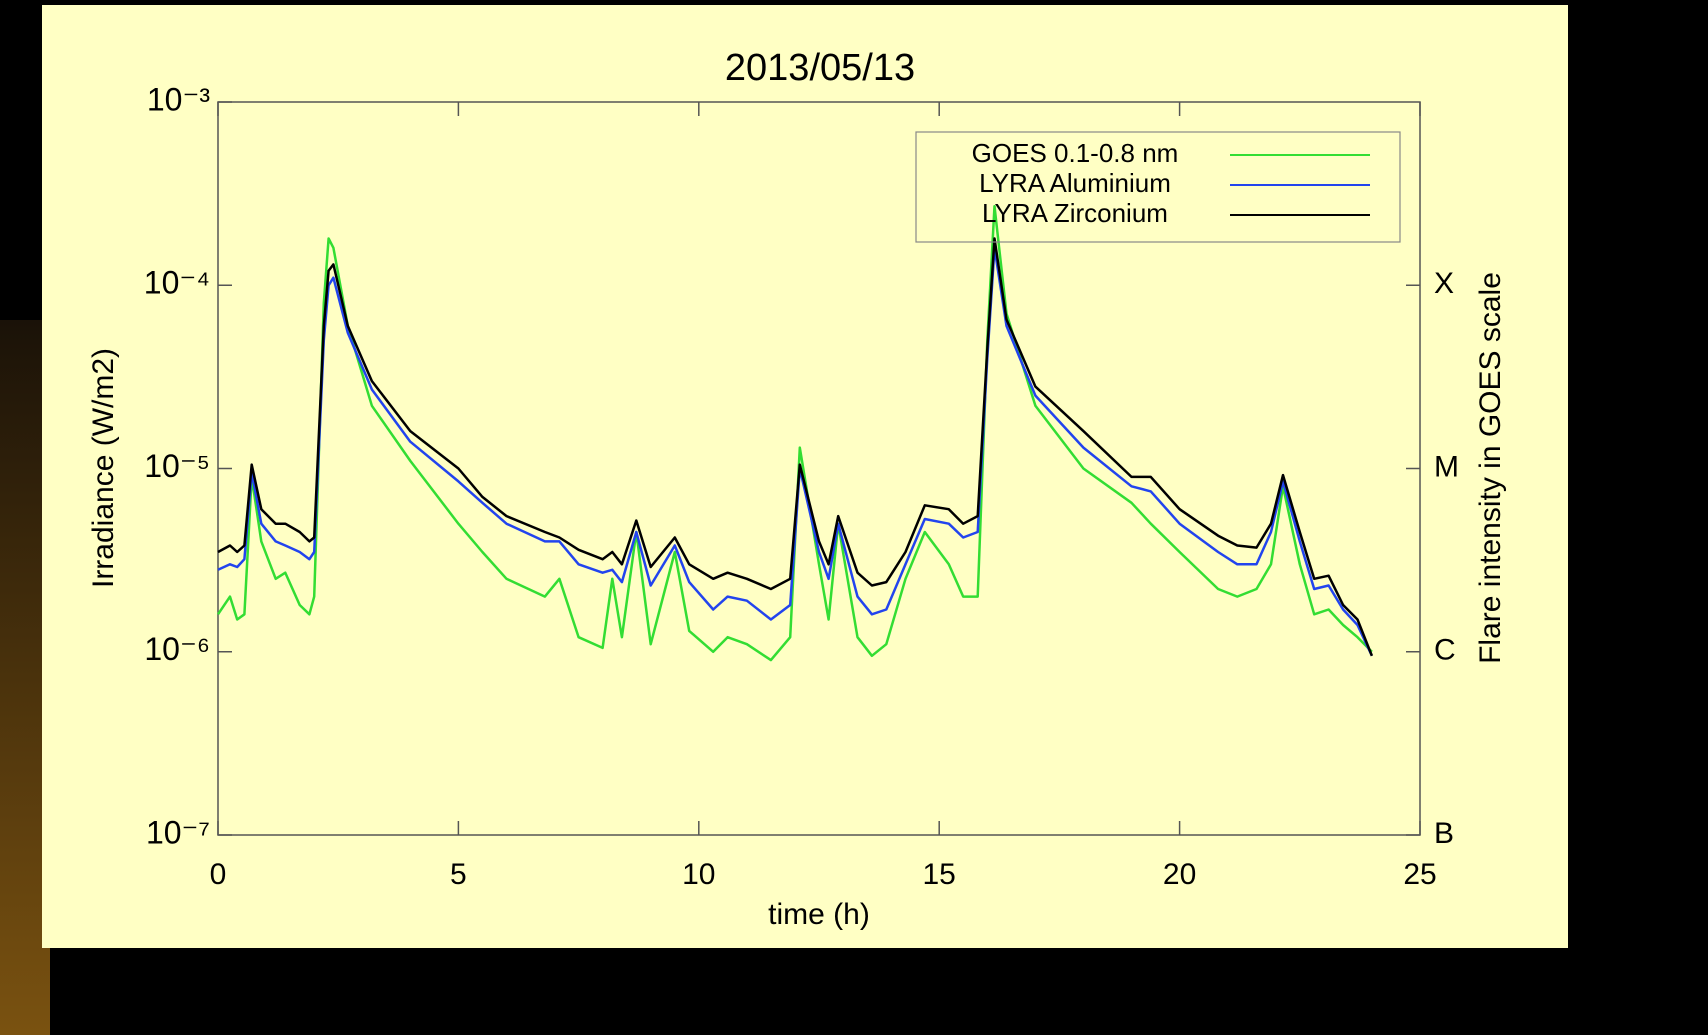 Image resolution: width=1708 pixels, height=1035 pixels. What do you see at coordinates (1179, 874) in the screenshot?
I see `x-tick-label: 20` at bounding box center [1179, 874].